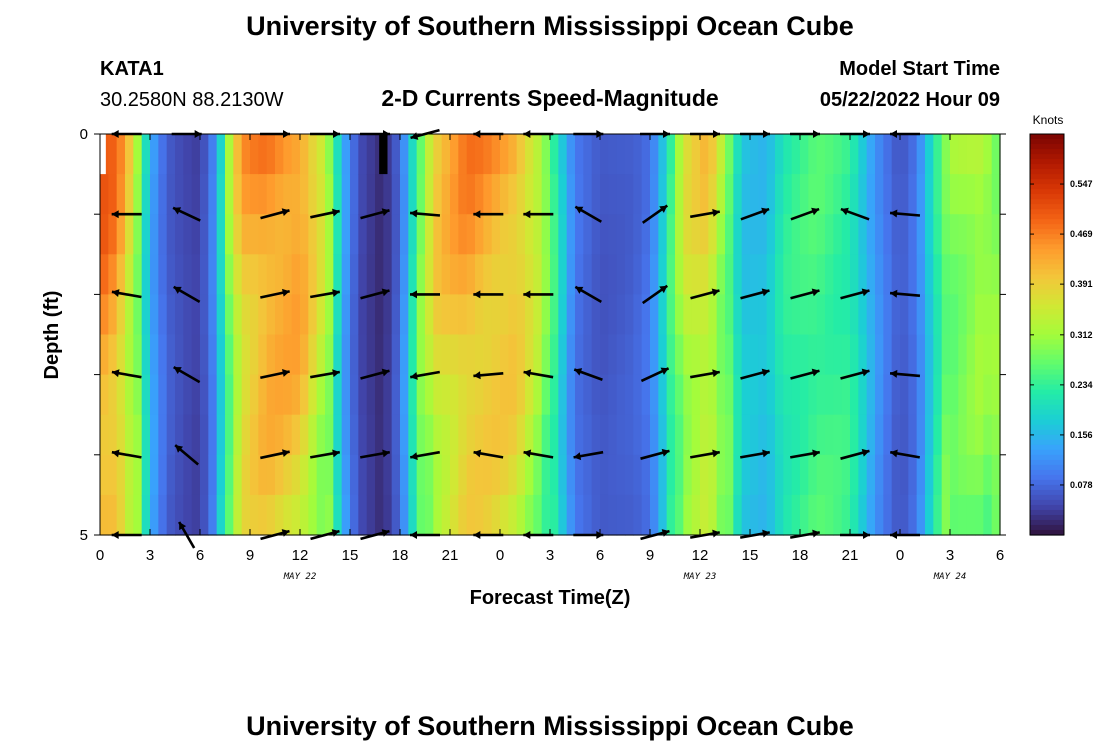 Image resolution: width=1100 pixels, height=750 pixels. Describe the element at coordinates (192, 100) in the screenshot. I see `station-coords: 30.2580N 88.2130W` at that location.